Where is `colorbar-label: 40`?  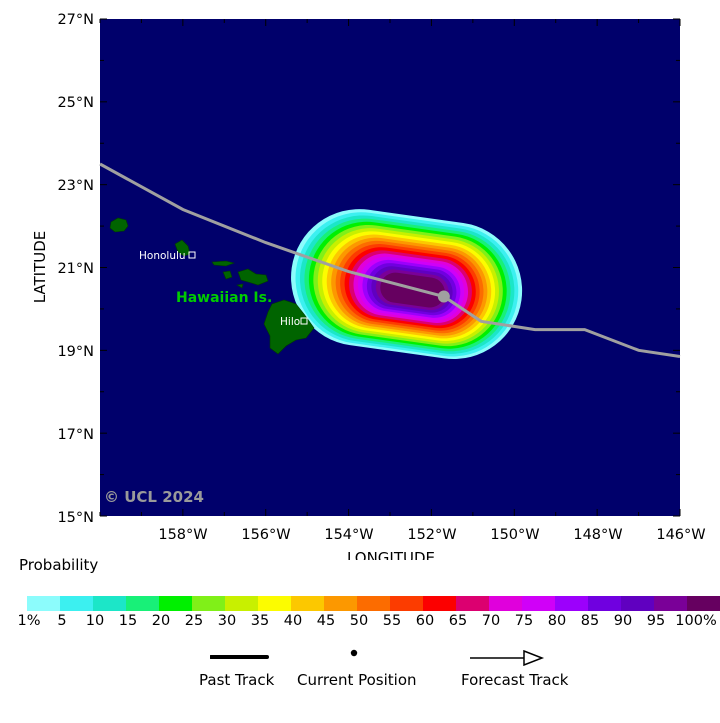
colorbar-label: 40 is located at coordinates (293, 621).